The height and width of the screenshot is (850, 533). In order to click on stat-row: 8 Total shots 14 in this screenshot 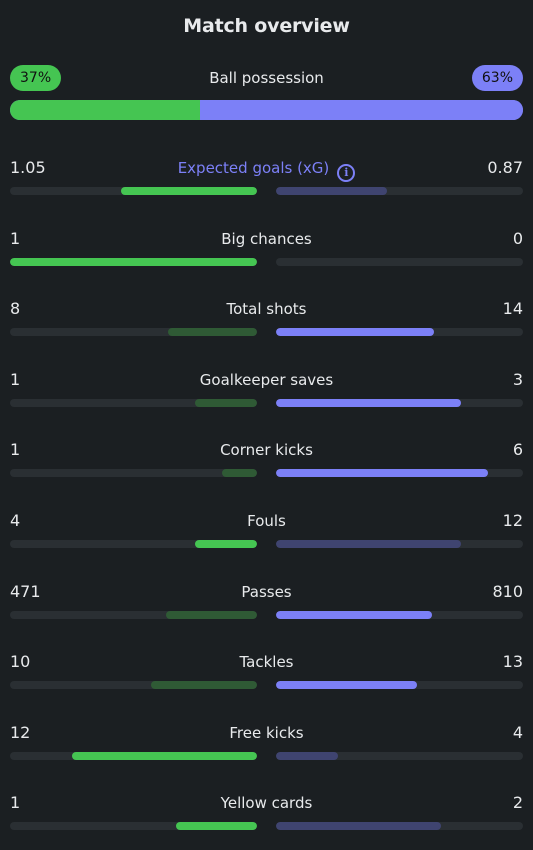, I will do `click(266, 318)`.